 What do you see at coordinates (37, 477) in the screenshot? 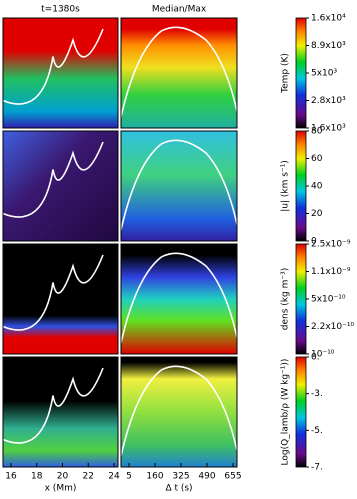
I see `x-tick-label: 18` at bounding box center [37, 477].